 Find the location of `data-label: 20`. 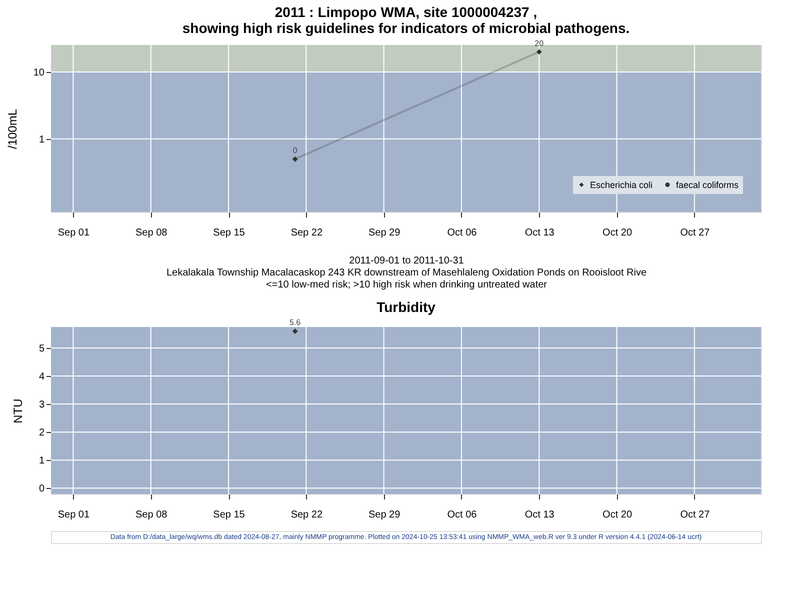

data-label: 20 is located at coordinates (539, 43).